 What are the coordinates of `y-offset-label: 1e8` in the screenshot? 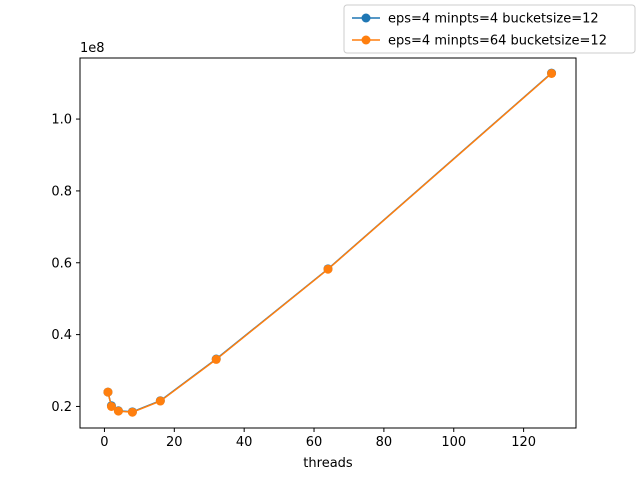 It's located at (92, 48).